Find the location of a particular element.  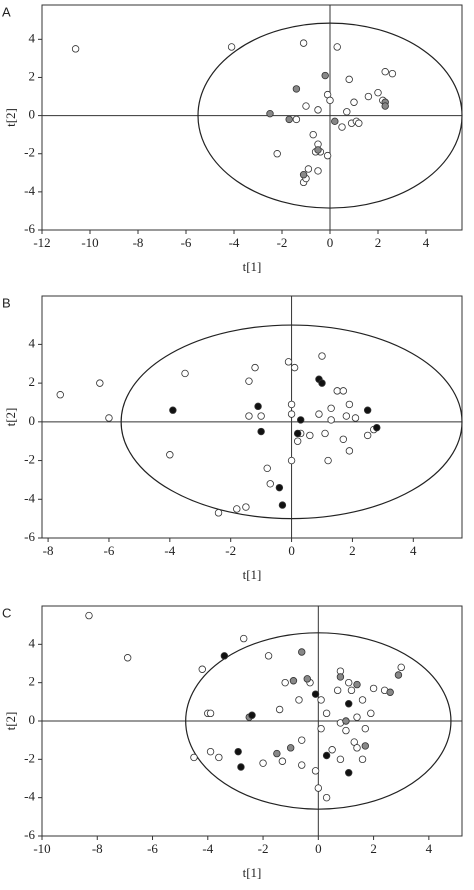

x-axis-label: t[1] is located at coordinates (252, 266).